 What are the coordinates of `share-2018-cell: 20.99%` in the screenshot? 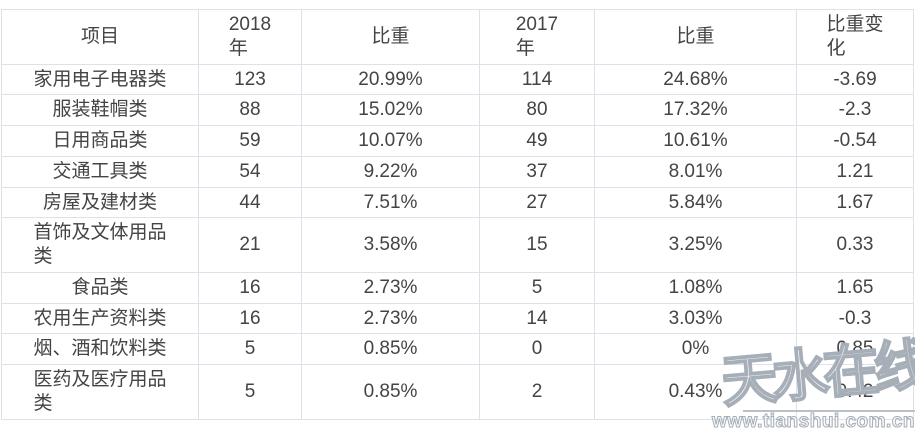 It's located at (390, 79).